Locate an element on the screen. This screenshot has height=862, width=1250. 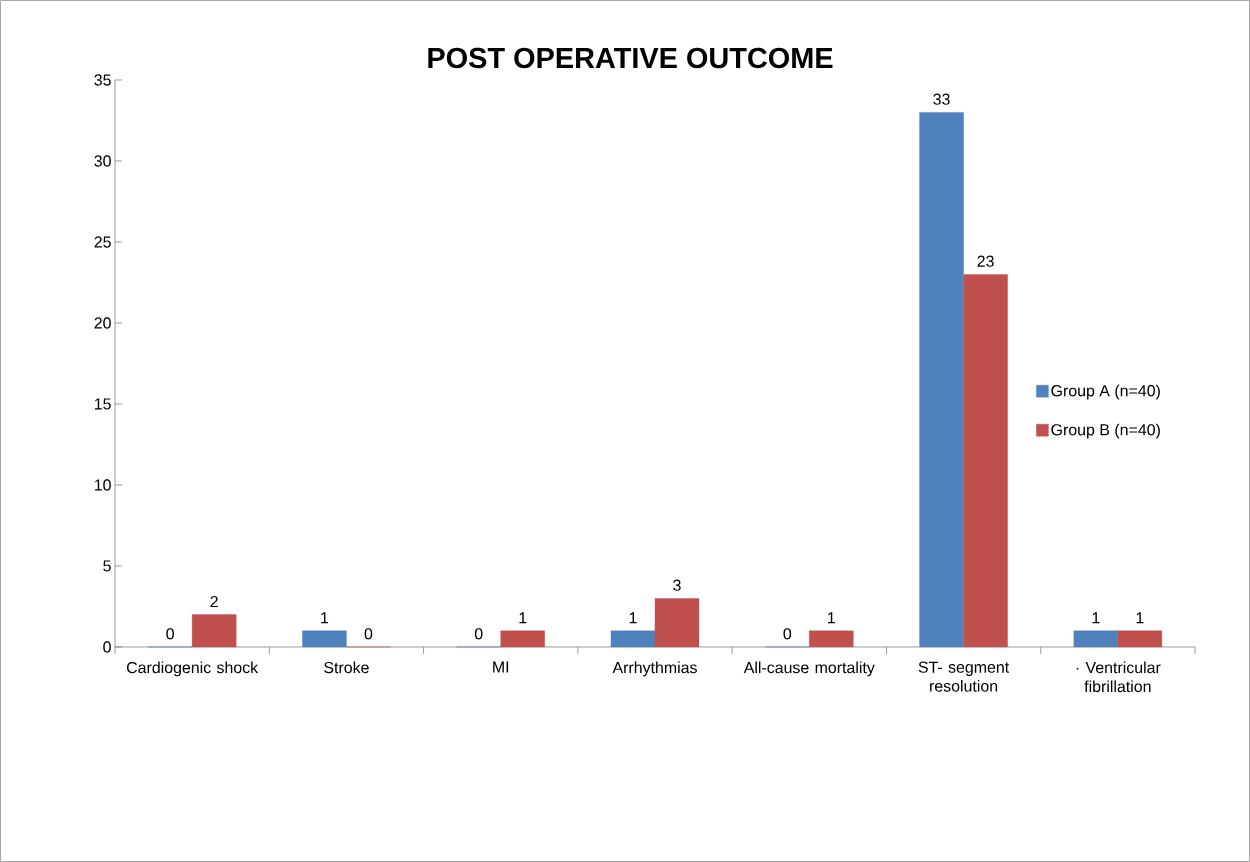
y-tick-label: 25 is located at coordinates (102, 242).